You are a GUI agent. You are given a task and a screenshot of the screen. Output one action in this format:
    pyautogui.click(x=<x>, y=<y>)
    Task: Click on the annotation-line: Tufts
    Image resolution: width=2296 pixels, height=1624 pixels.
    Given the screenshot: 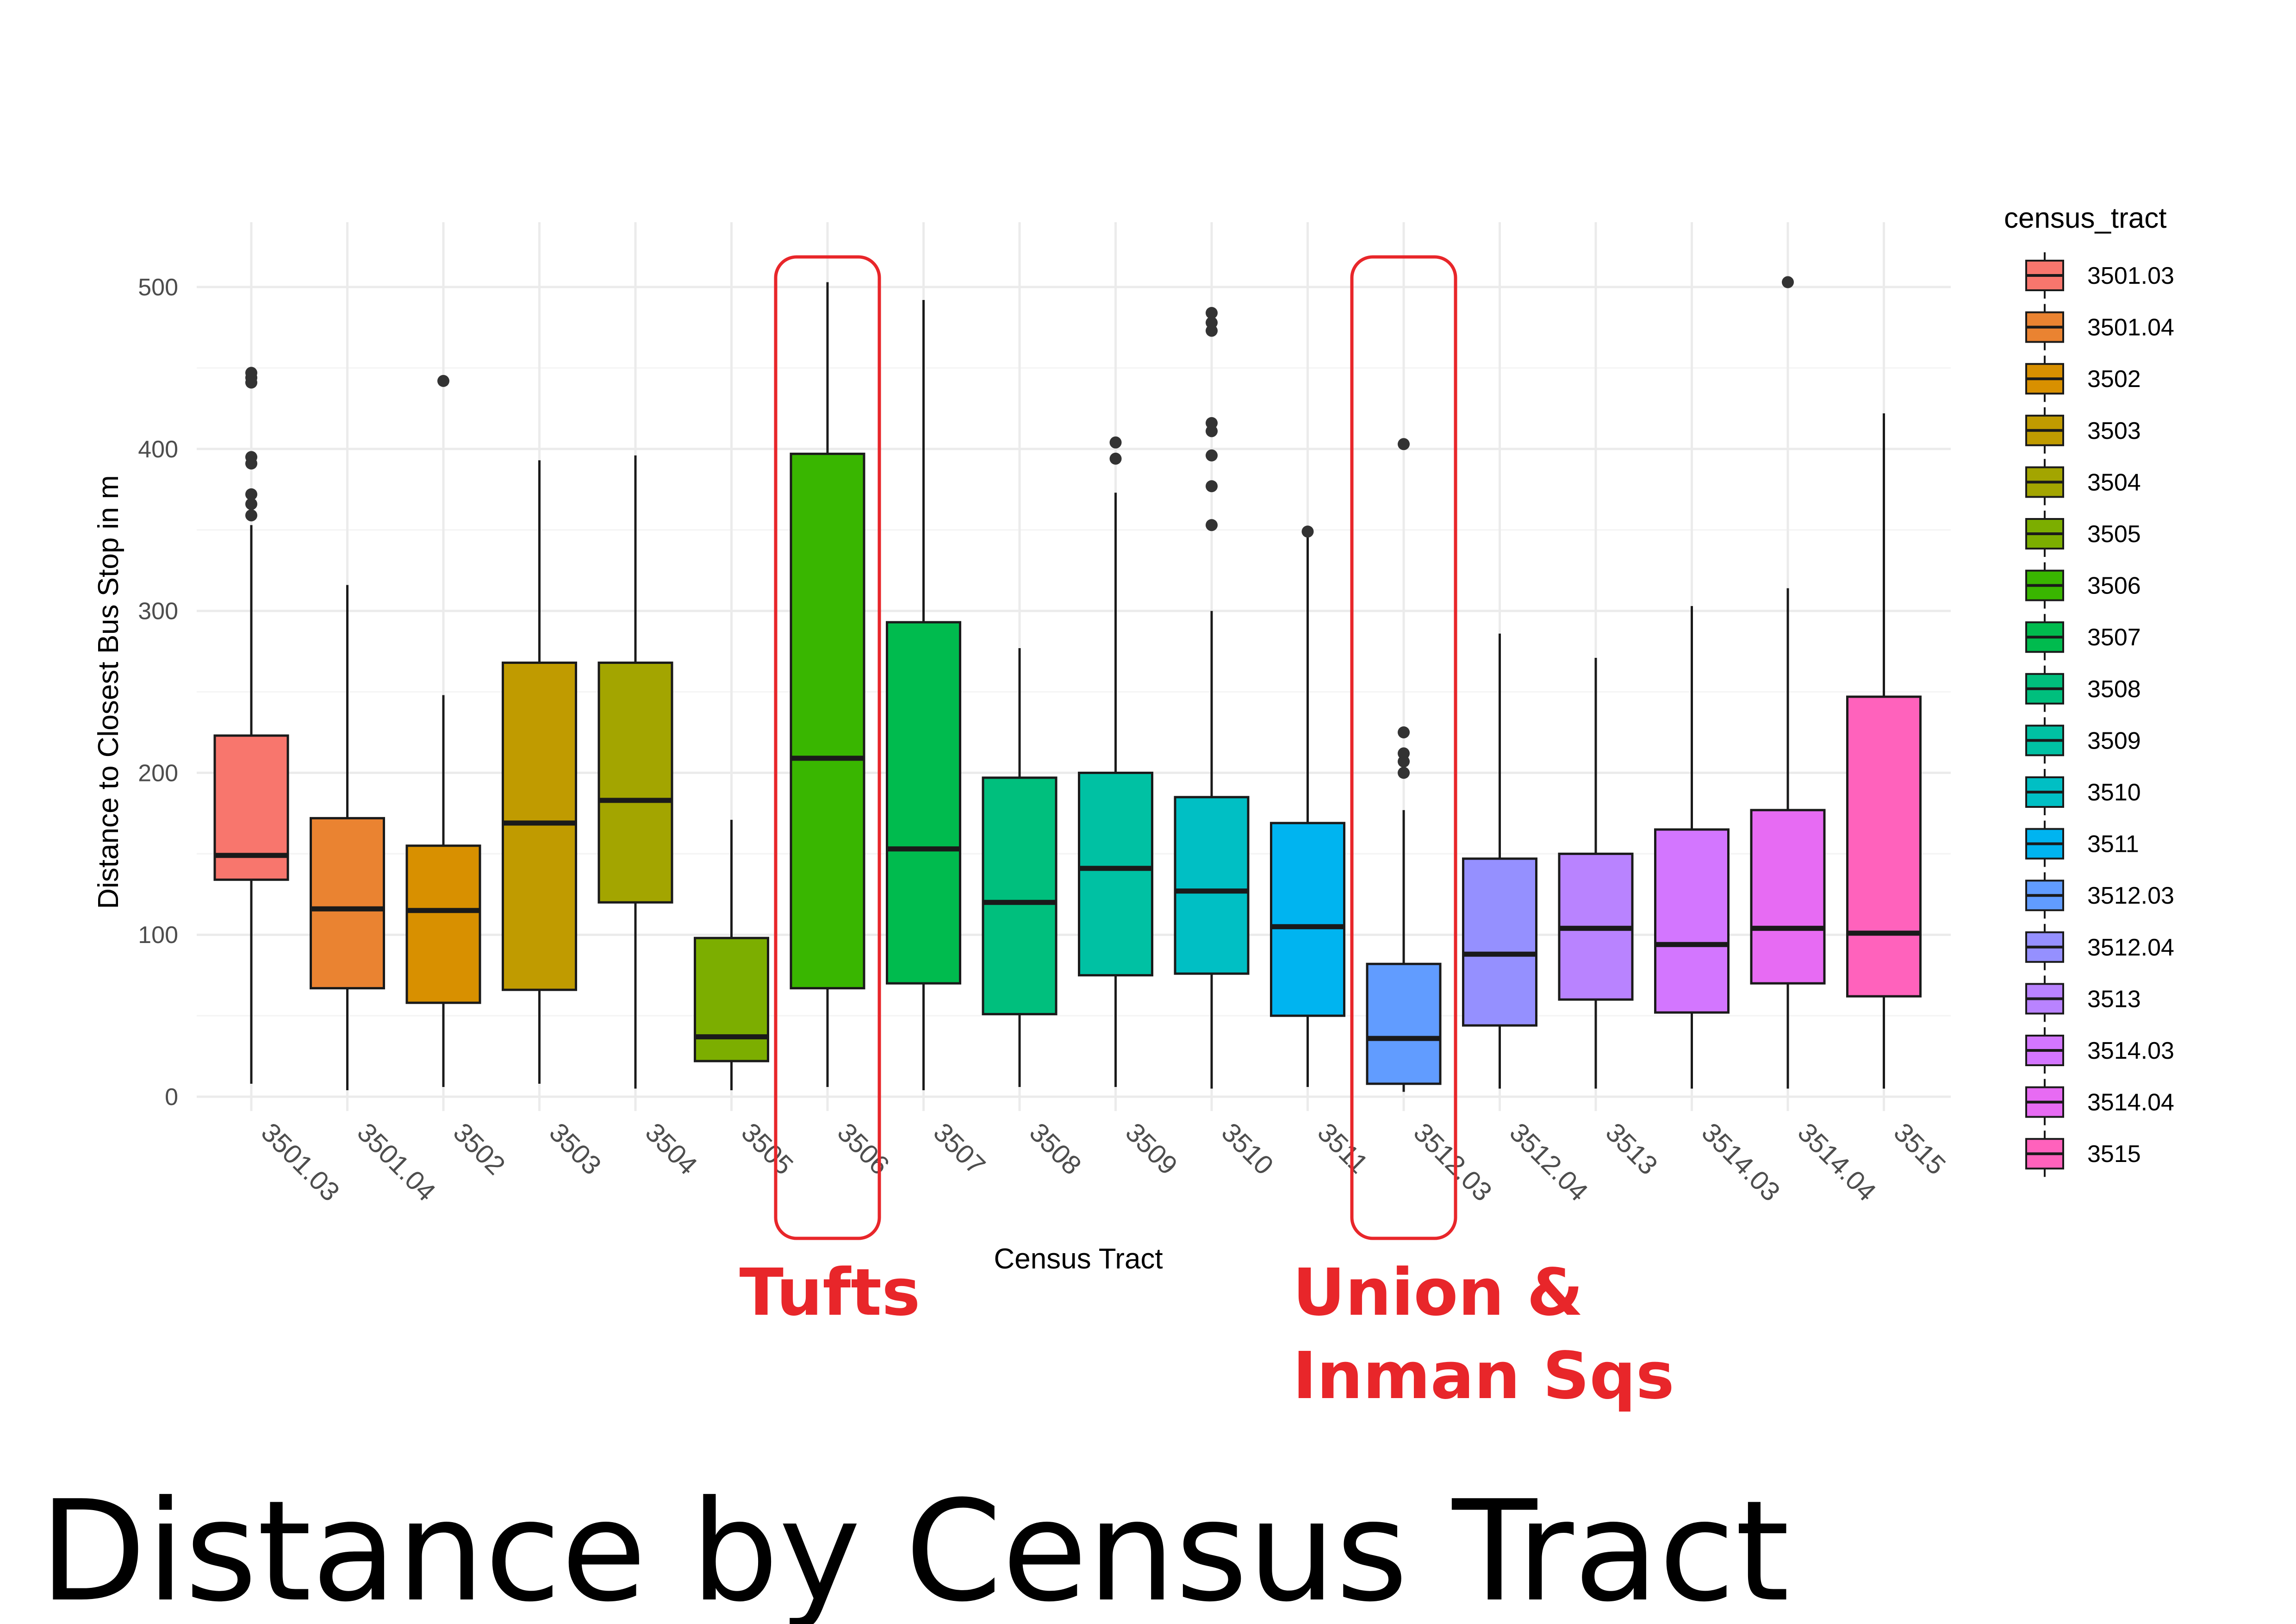 What is the action you would take?
    pyautogui.click(x=830, y=1292)
    